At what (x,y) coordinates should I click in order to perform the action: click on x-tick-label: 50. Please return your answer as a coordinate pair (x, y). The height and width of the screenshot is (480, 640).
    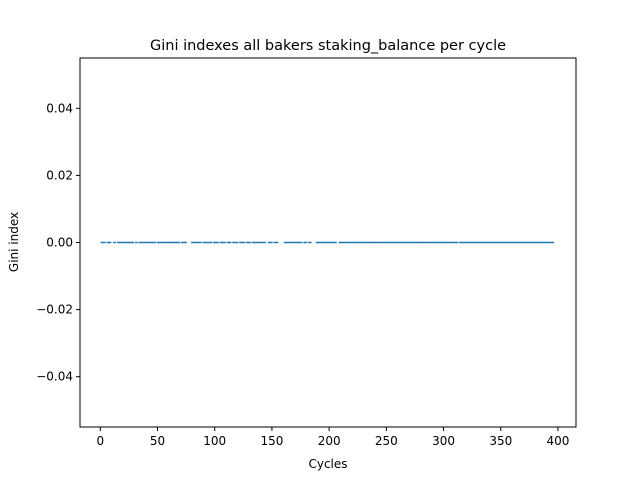
    Looking at the image, I should click on (157, 441).